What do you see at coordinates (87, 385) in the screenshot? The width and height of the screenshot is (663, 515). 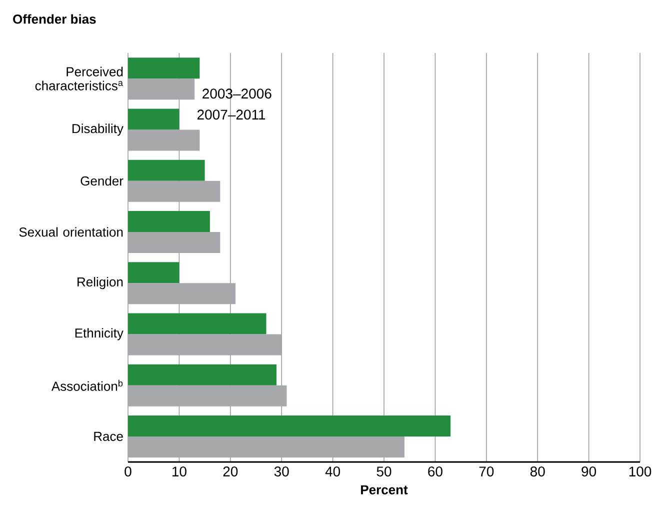 I see `y-tick-label: Association$^{b}$` at bounding box center [87, 385].